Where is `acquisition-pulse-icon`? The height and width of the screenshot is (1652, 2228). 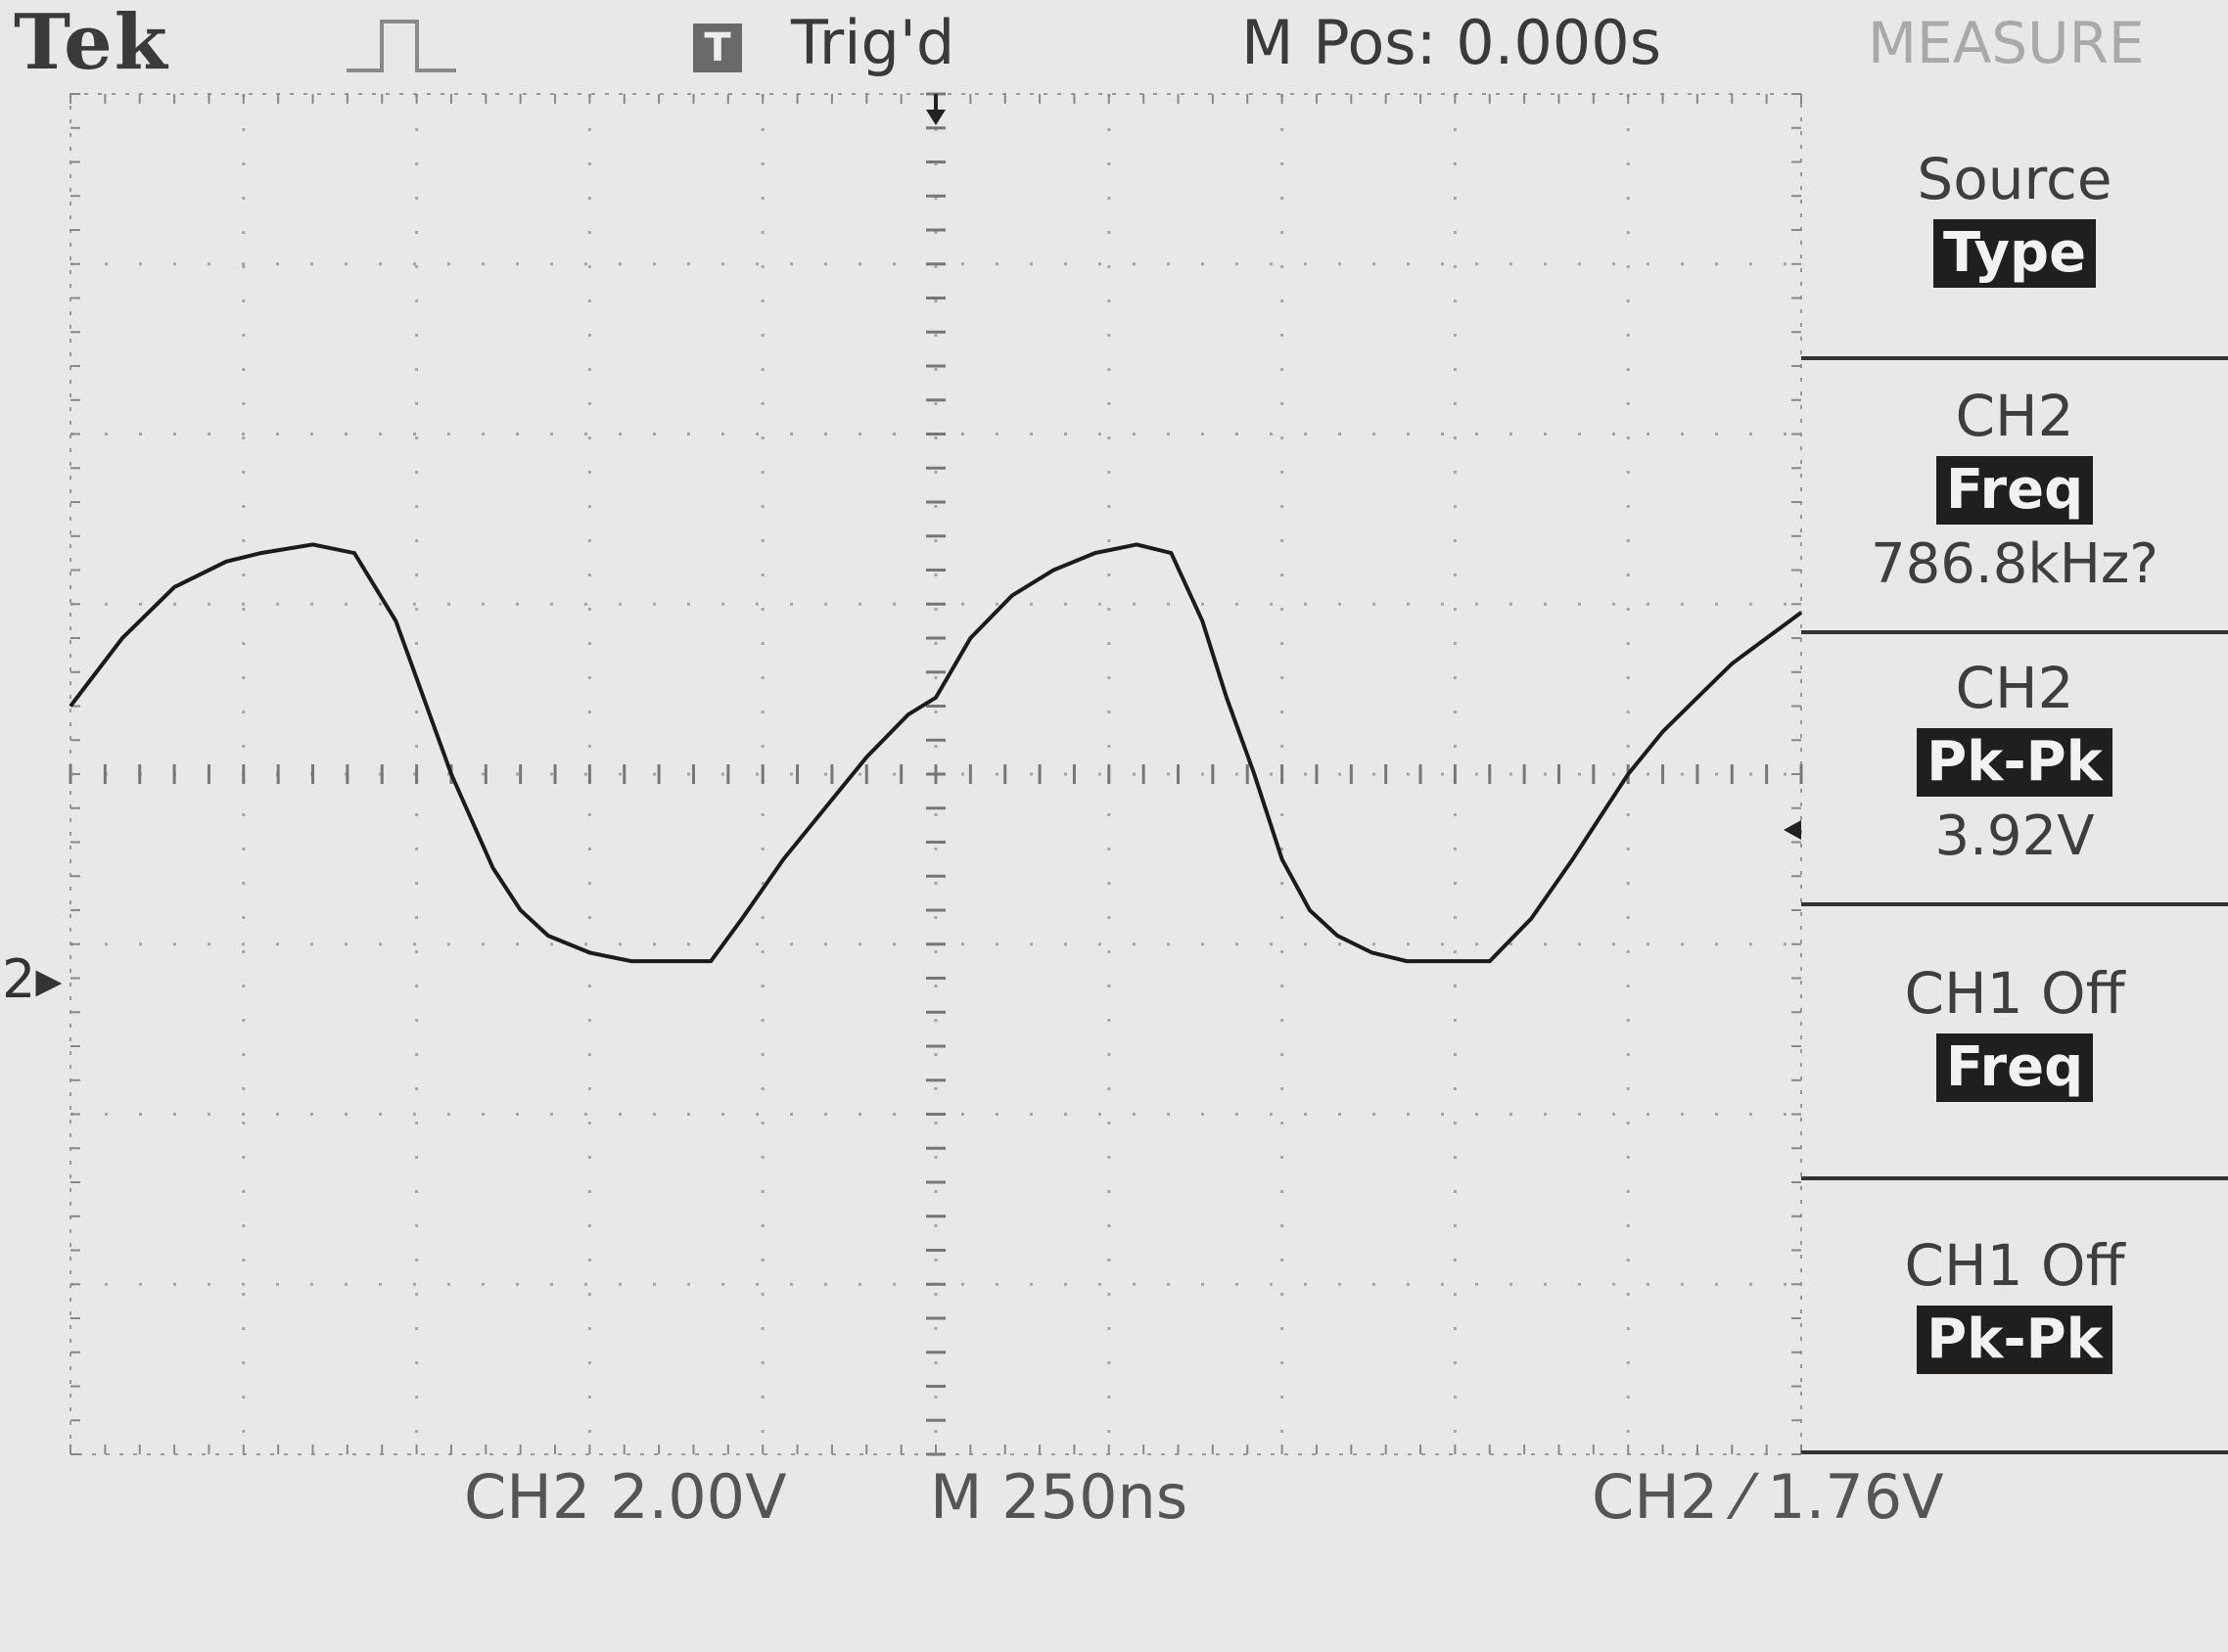 acquisition-pulse-icon is located at coordinates (402, 46).